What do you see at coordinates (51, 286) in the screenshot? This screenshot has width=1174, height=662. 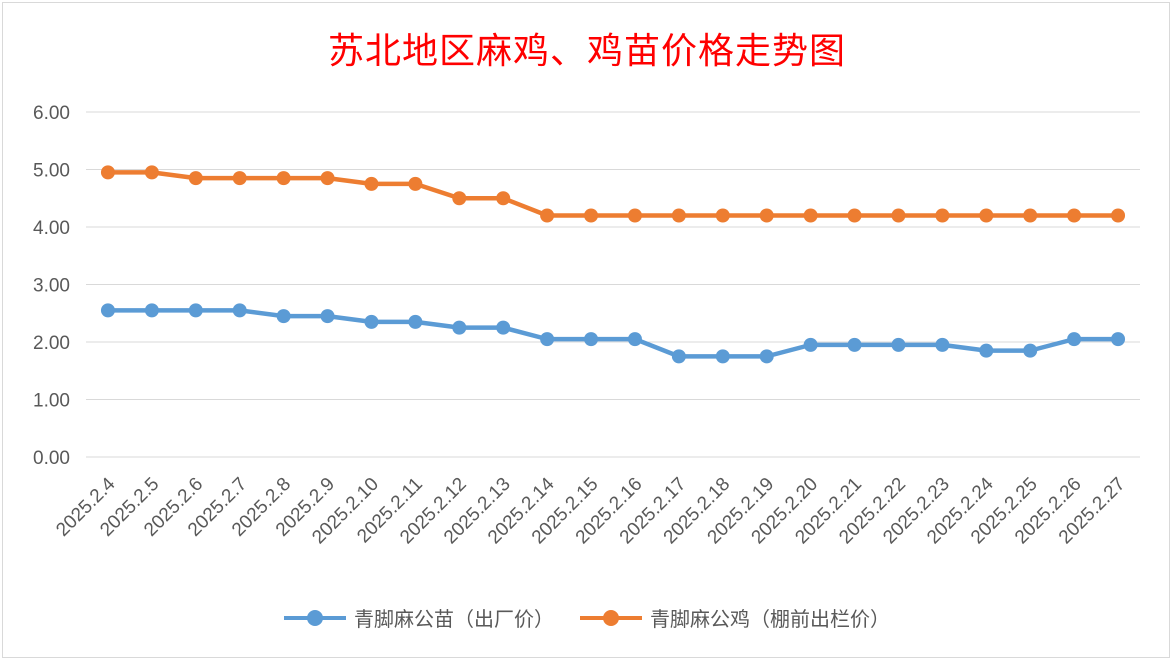 I see `y-tick-label: 3.00` at bounding box center [51, 286].